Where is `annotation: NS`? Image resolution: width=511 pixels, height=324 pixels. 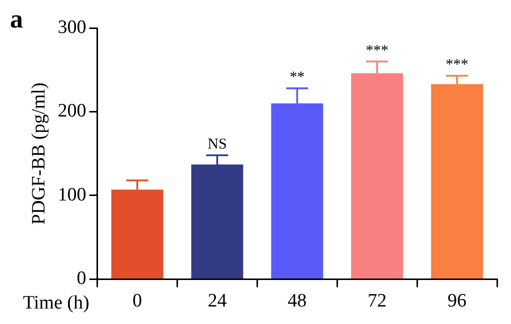 annotation: NS is located at coordinates (217, 144).